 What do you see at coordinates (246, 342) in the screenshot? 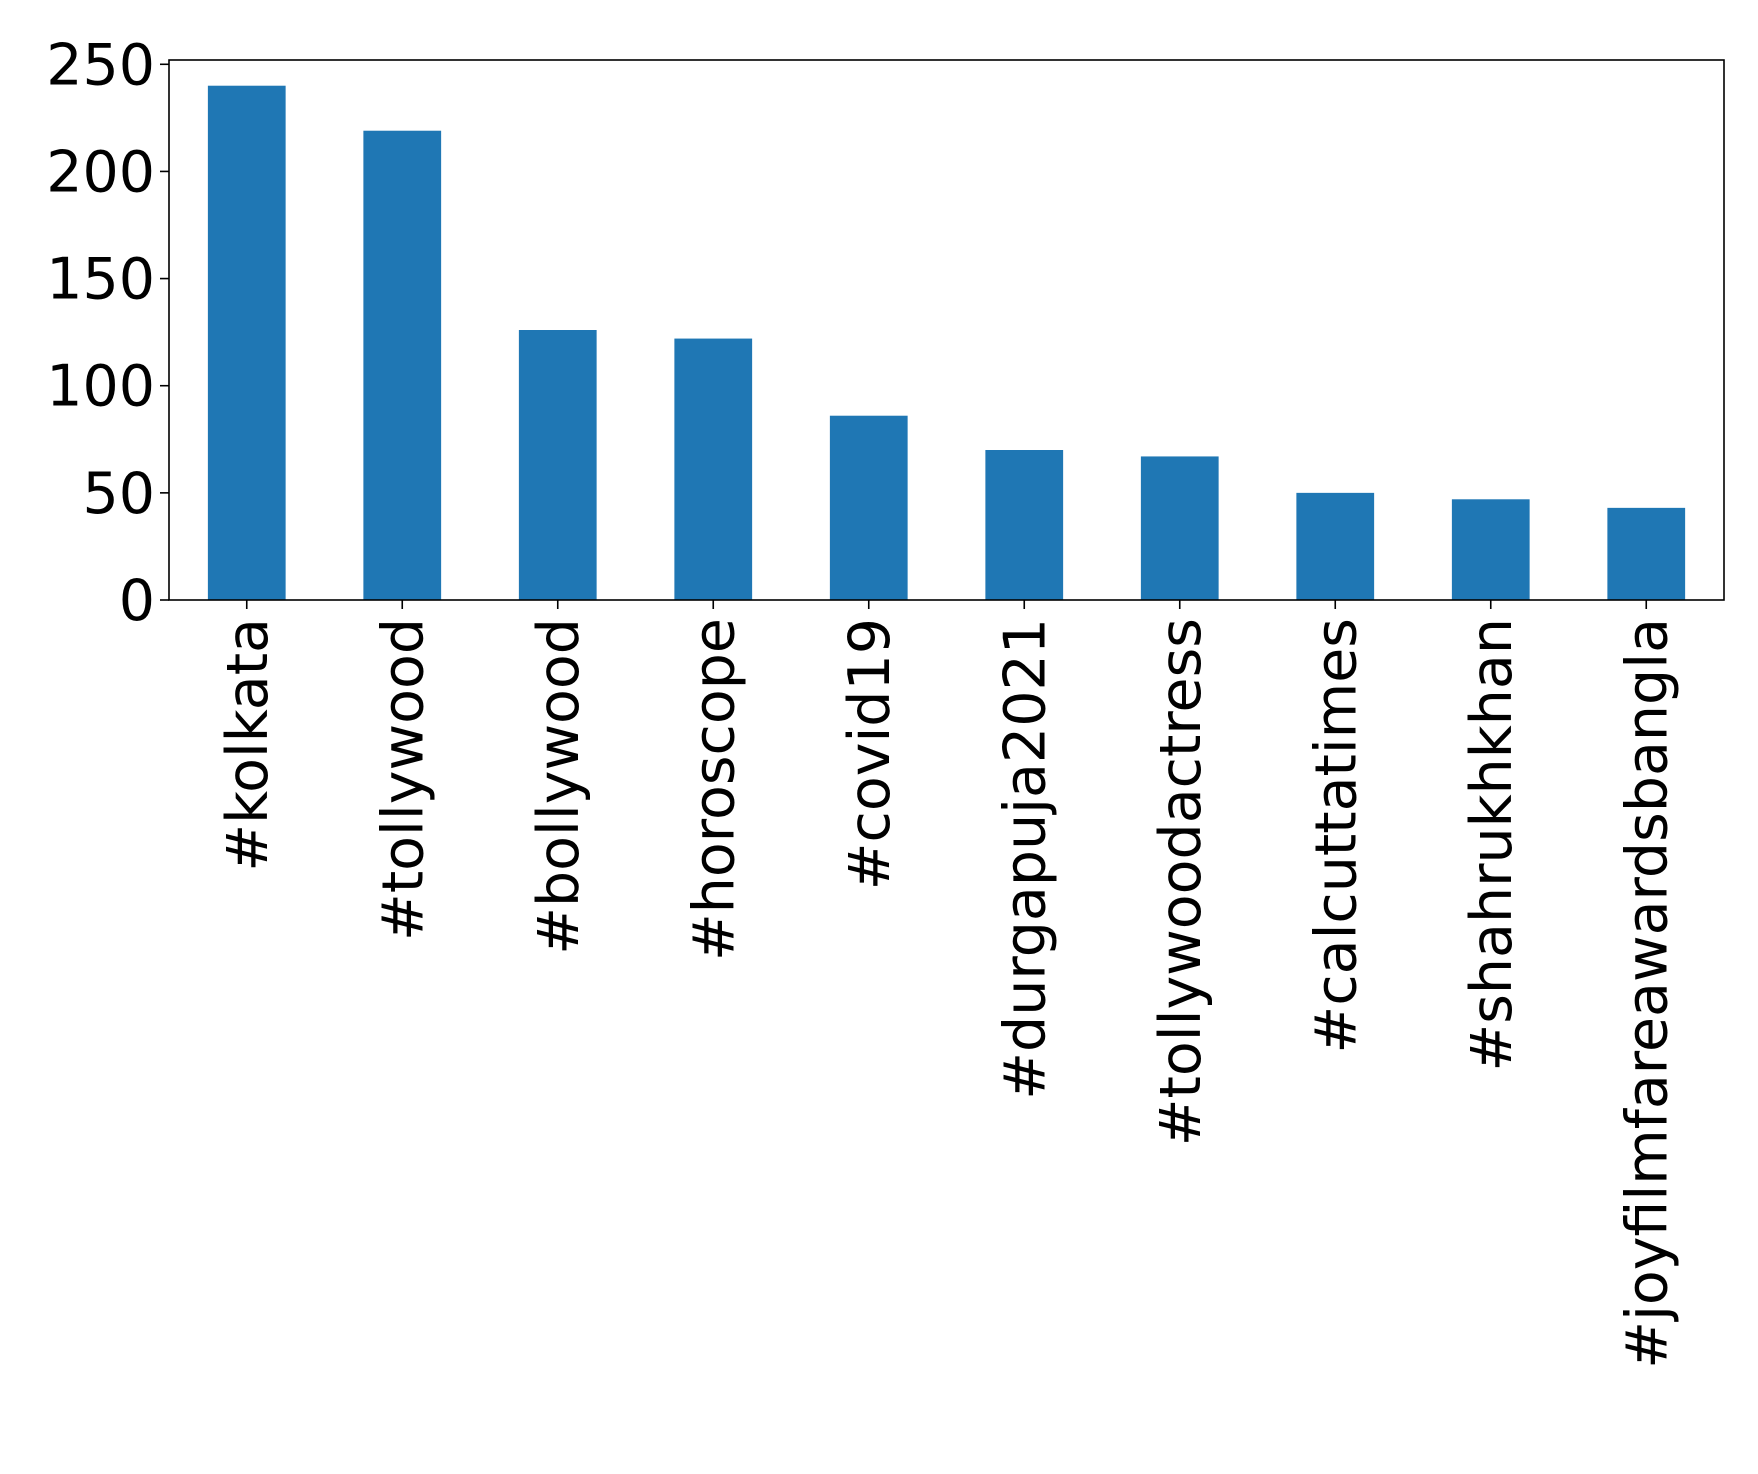
I see `bar-kolkata` at bounding box center [246, 342].